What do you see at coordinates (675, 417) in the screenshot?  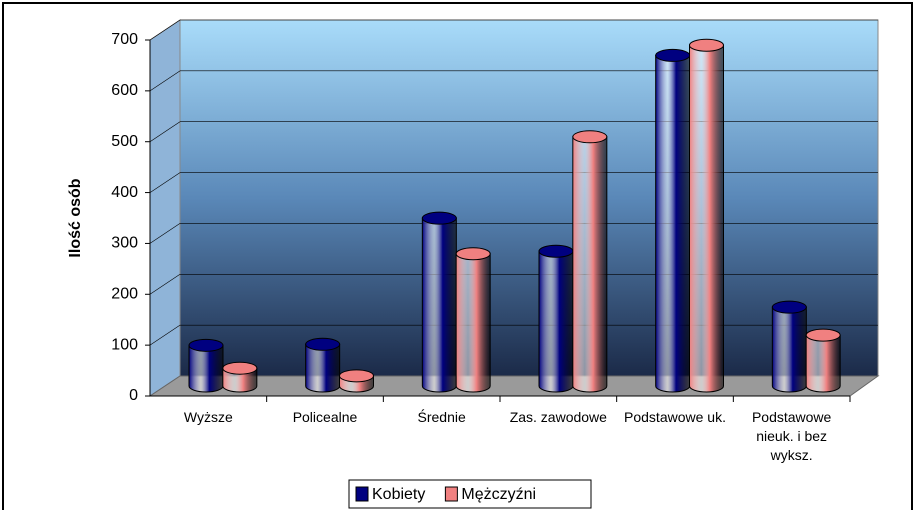 I see `x-tick-label: Podstawowe uk.` at bounding box center [675, 417].